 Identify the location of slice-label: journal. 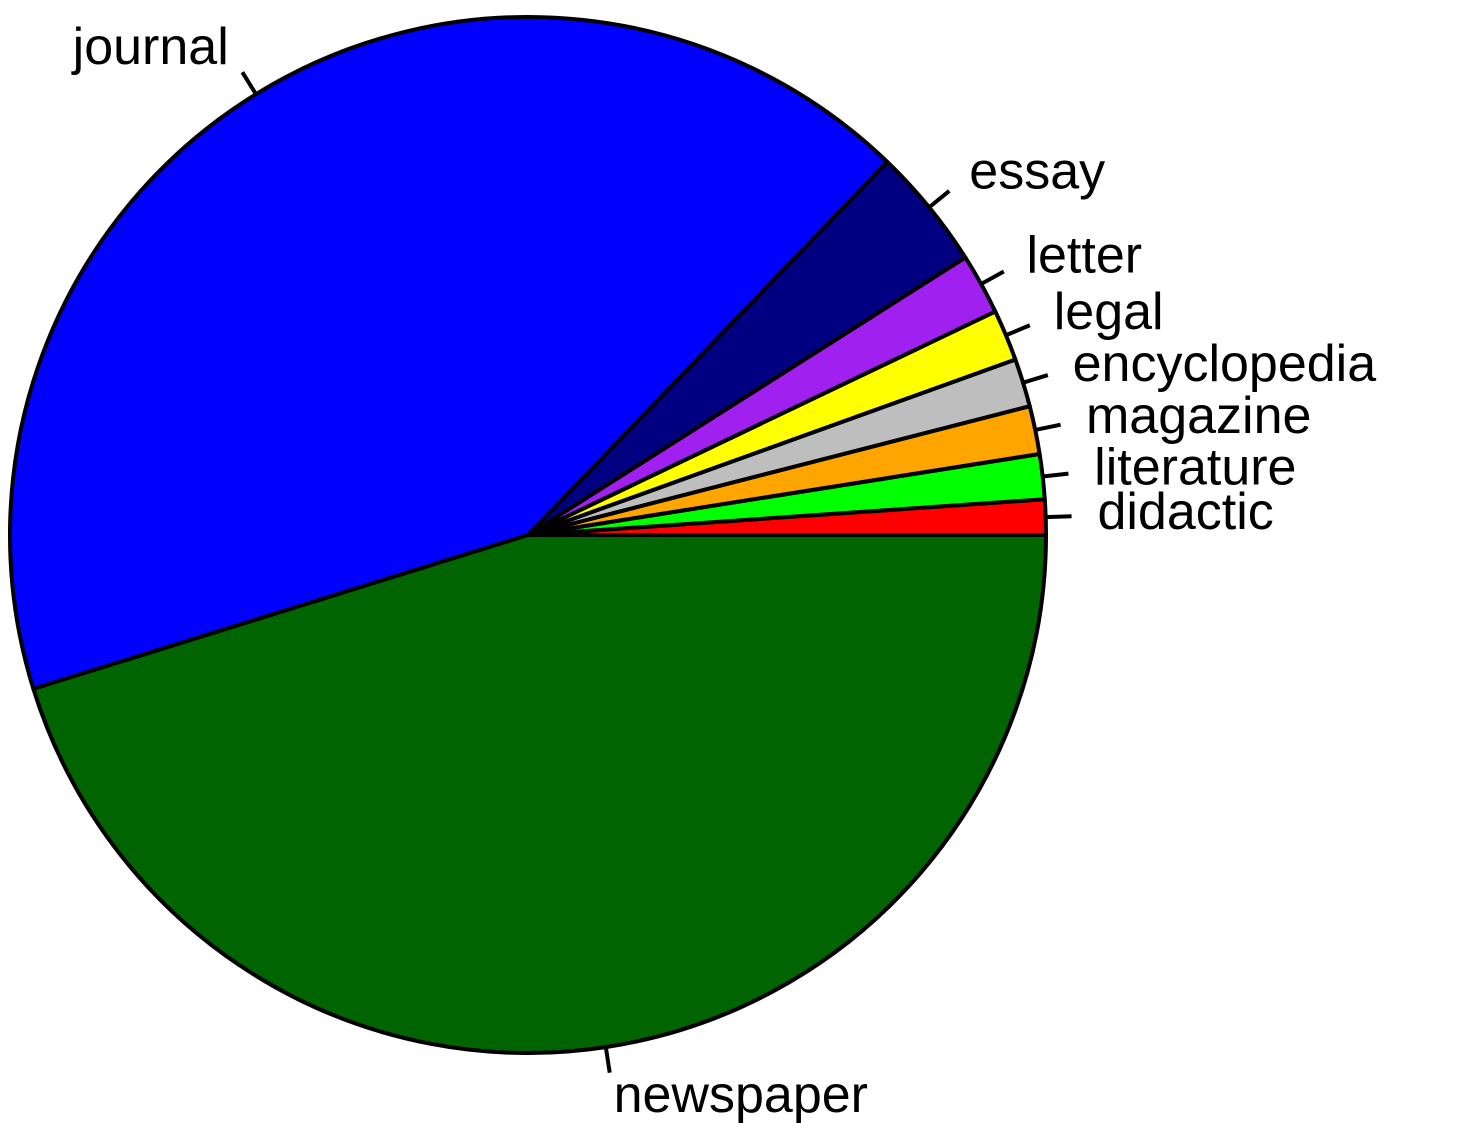
(150, 47).